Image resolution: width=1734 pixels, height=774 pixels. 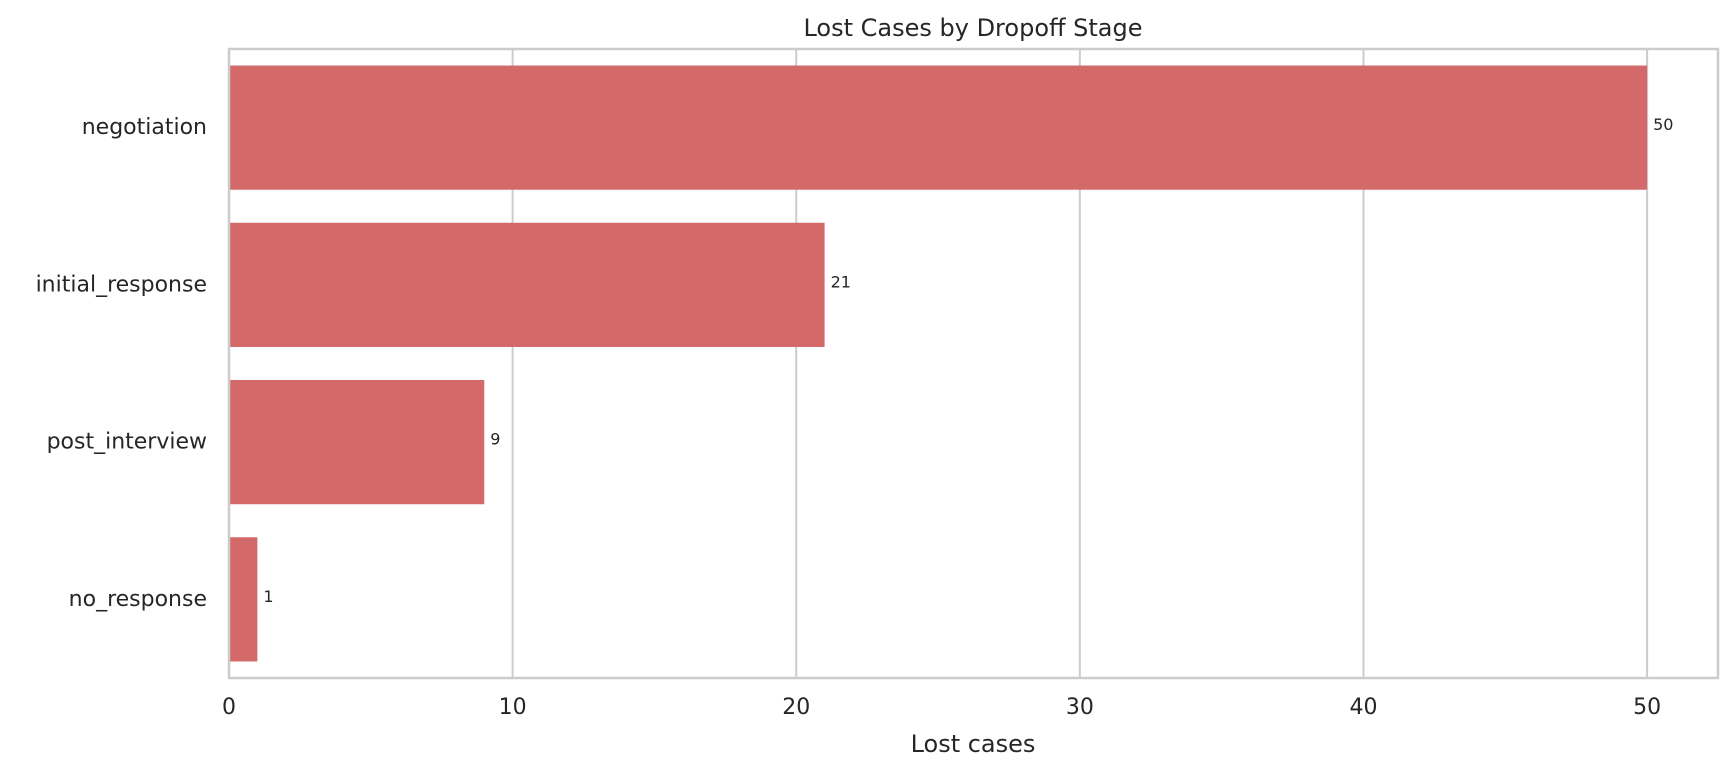 I want to click on y-tick-label-negotiation: negotiation, so click(x=144, y=127).